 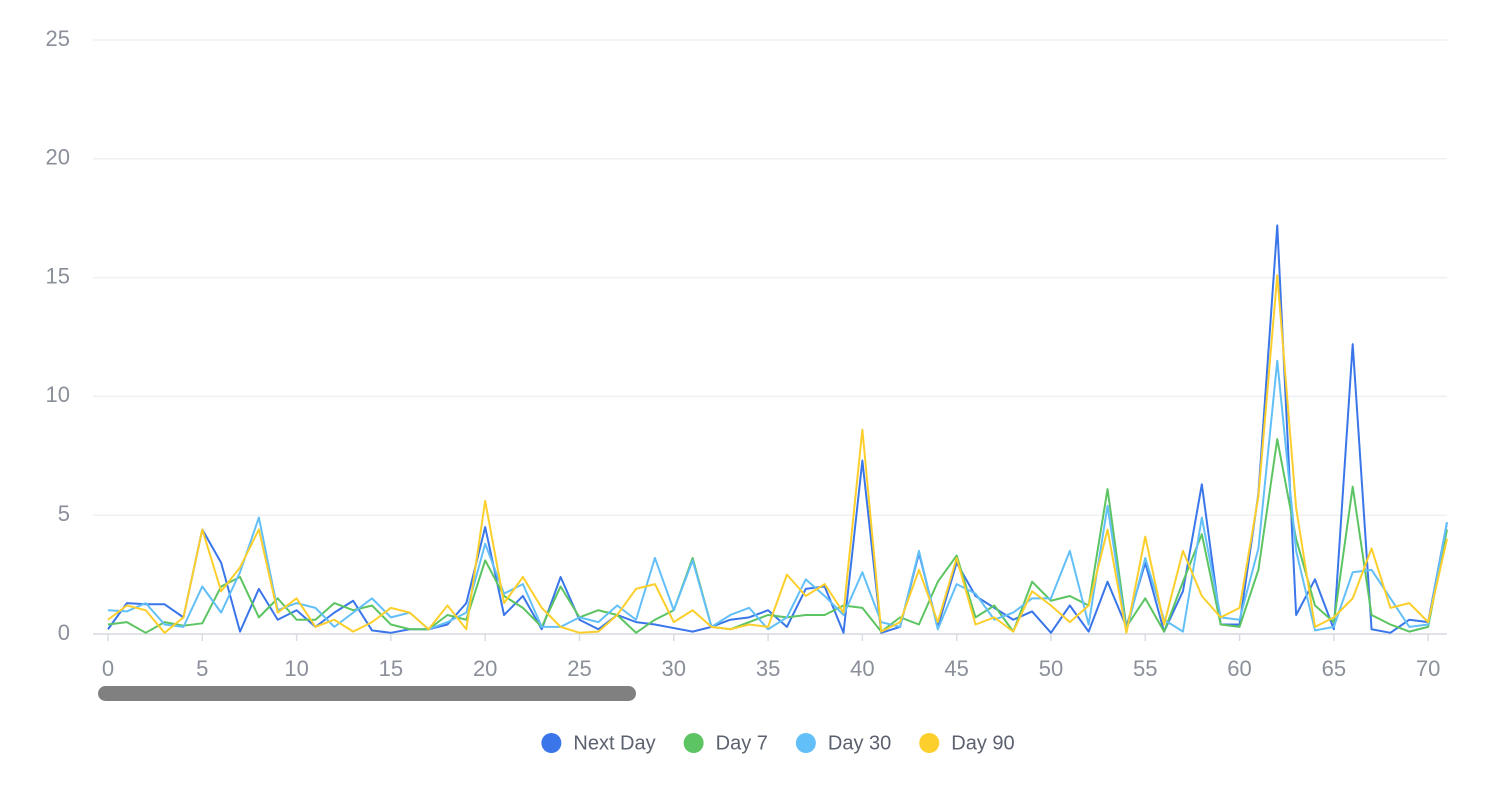 I want to click on x-tick-label: 60, so click(x=1239, y=668).